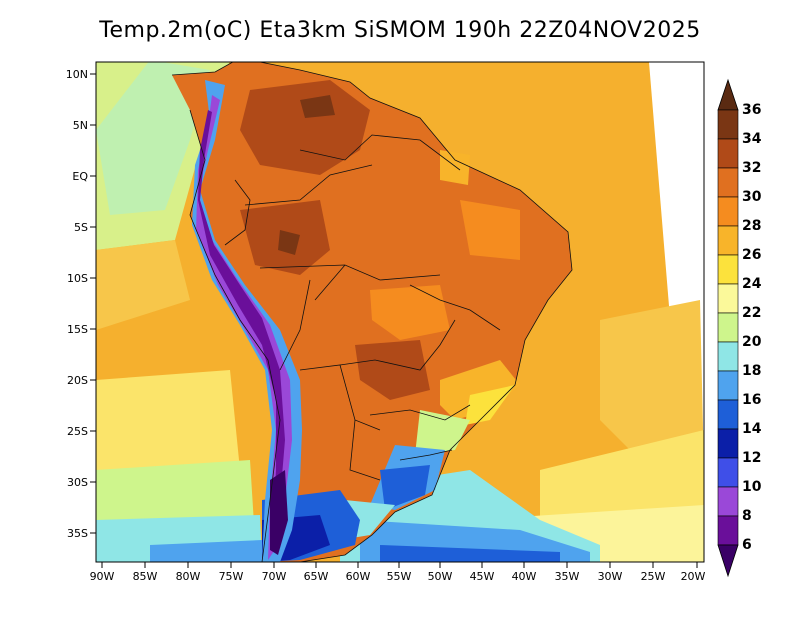 The width and height of the screenshot is (800, 618). Describe the element at coordinates (77, 380) in the screenshot. I see `lat-label: 20S` at that location.